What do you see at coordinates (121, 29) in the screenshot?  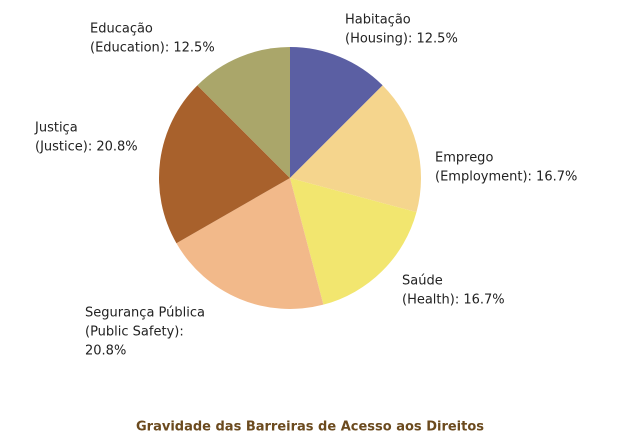 I see `slice-label: Educação` at bounding box center [121, 29].